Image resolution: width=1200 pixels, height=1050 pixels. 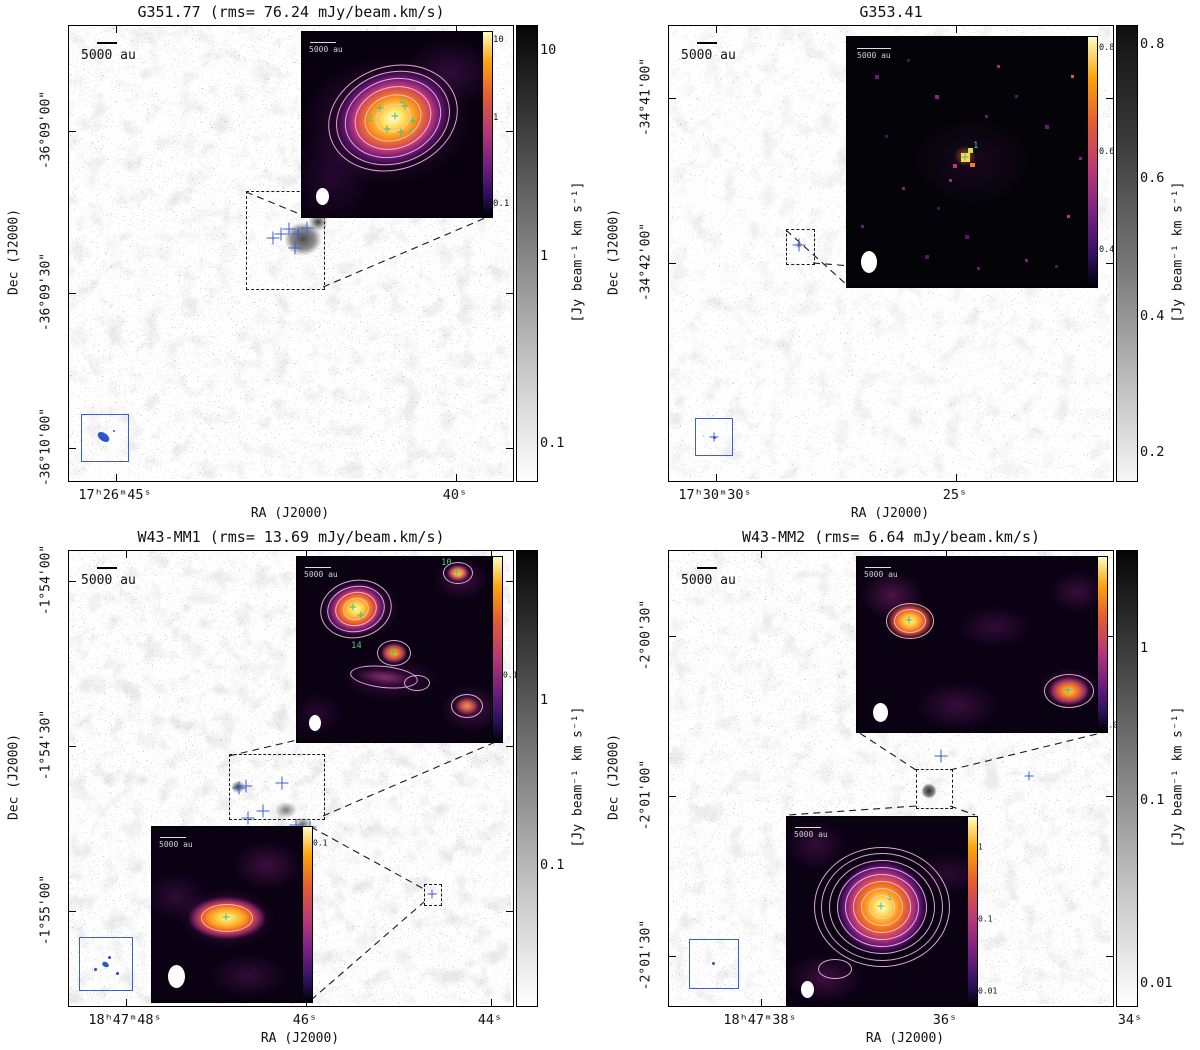 I want to click on dec-tick-label: -1°54'00", so click(x=46, y=580).